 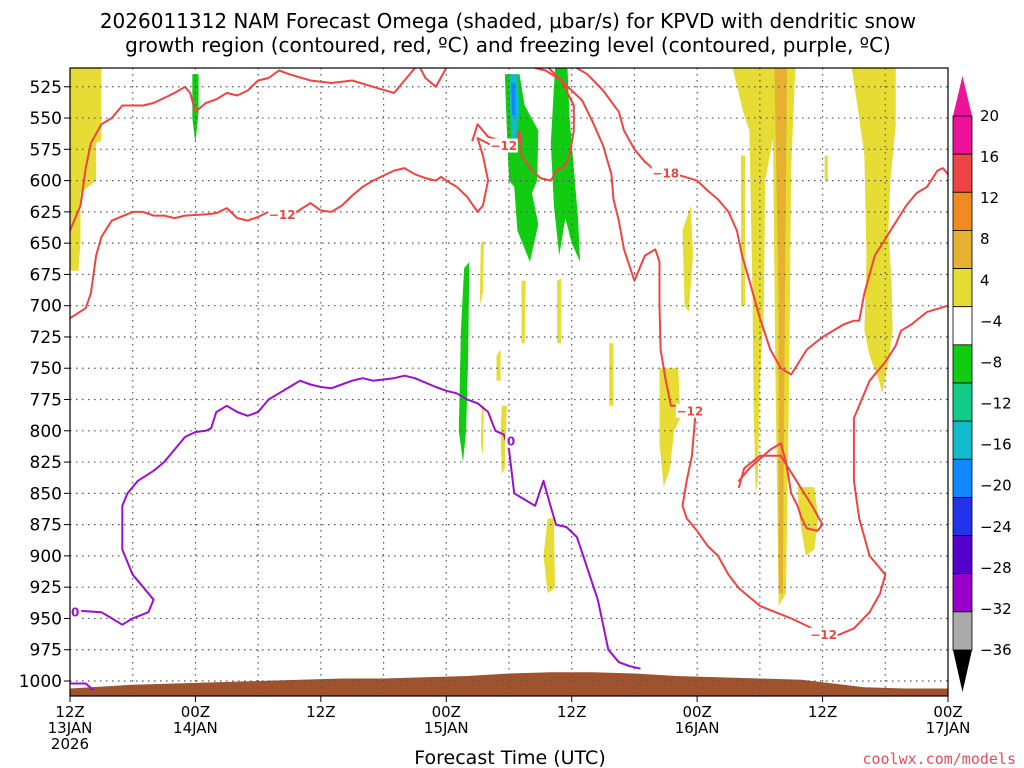 What do you see at coordinates (996, 568) in the screenshot?
I see `colorbar-tick-label: −28` at bounding box center [996, 568].